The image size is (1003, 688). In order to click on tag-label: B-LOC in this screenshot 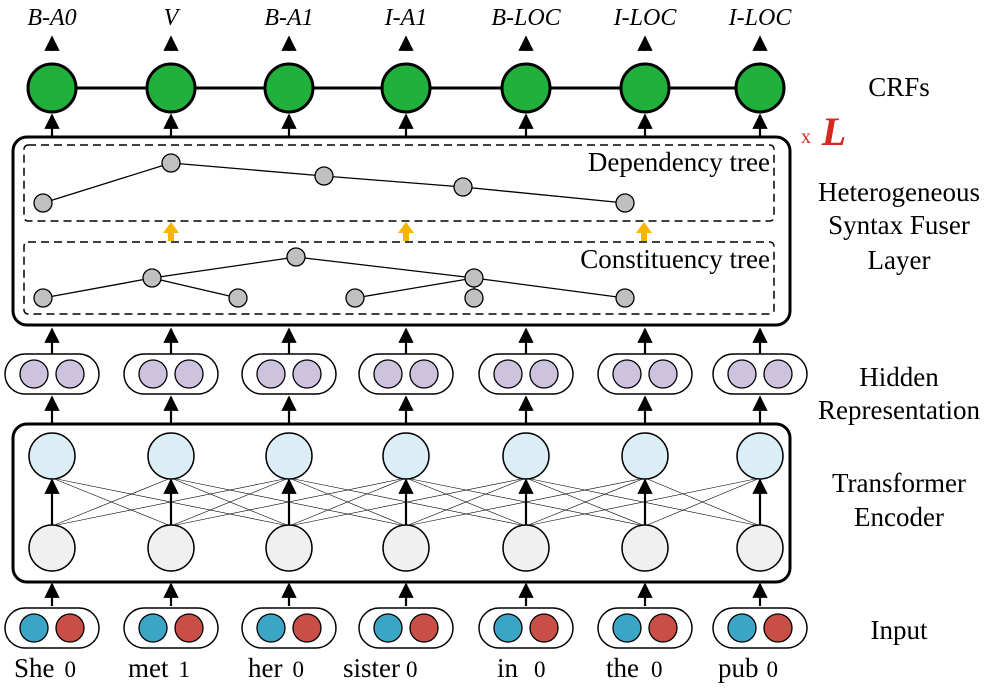, I will do `click(526, 18)`.